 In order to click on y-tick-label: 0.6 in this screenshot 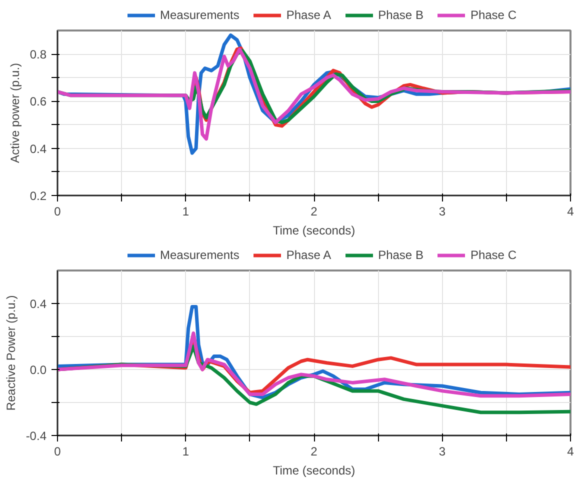, I will do `click(38, 101)`.